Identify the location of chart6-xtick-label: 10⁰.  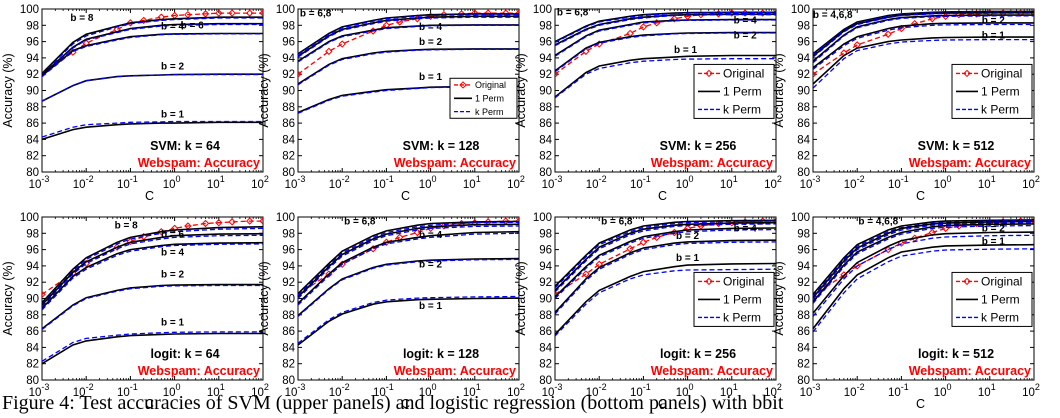
(685, 390).